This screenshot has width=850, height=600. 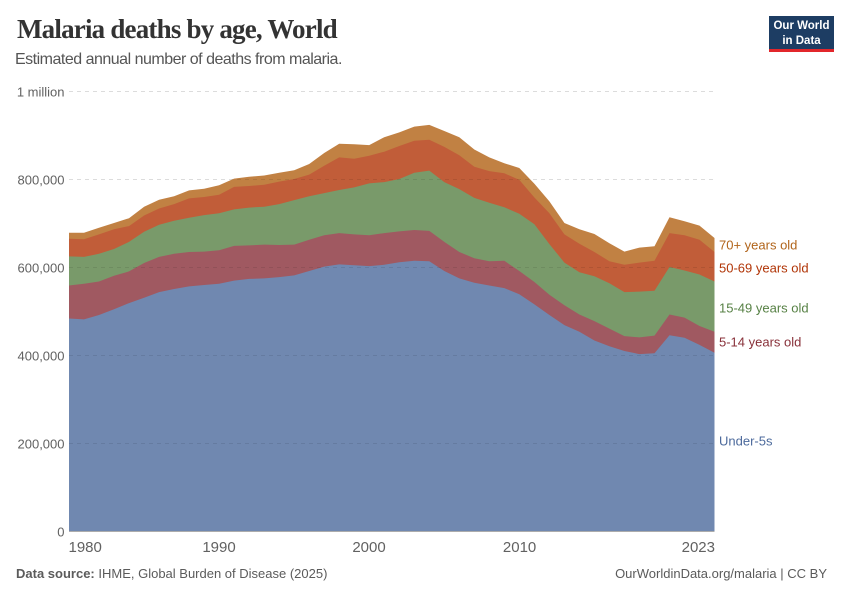 I want to click on svg-text: 2000, so click(x=368, y=547).